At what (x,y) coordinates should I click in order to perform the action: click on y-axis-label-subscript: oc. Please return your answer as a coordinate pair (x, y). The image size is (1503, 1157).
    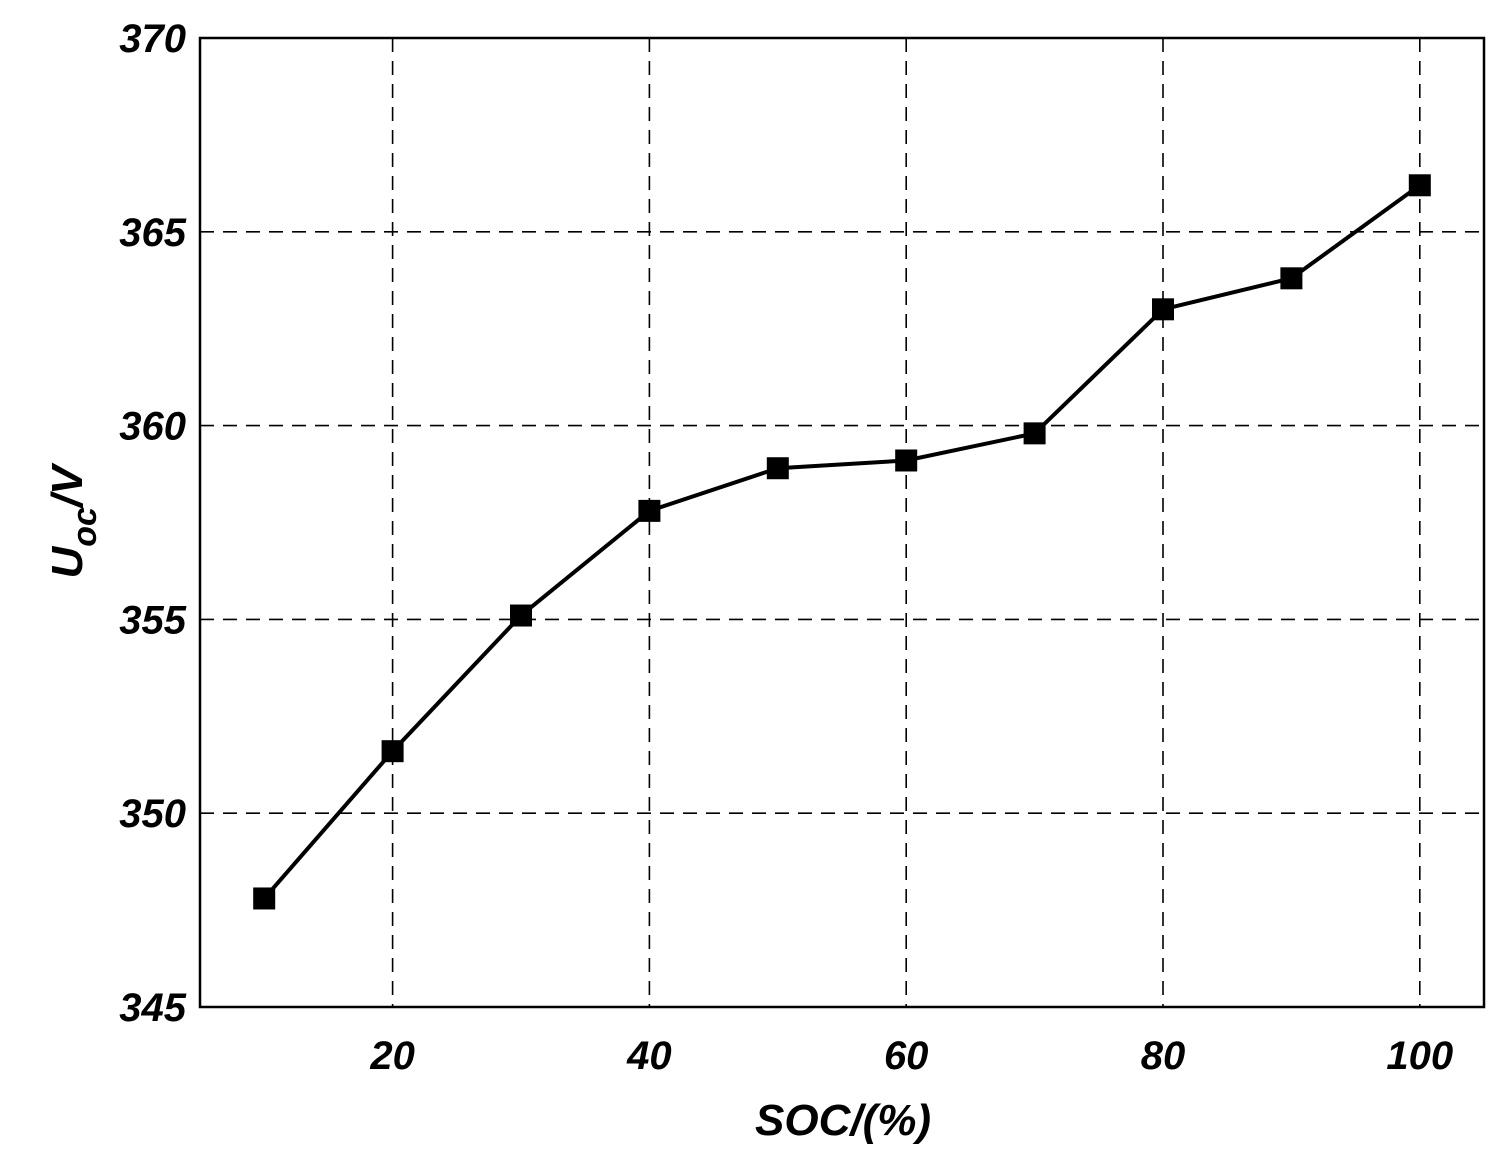
    Looking at the image, I should click on (85, 527).